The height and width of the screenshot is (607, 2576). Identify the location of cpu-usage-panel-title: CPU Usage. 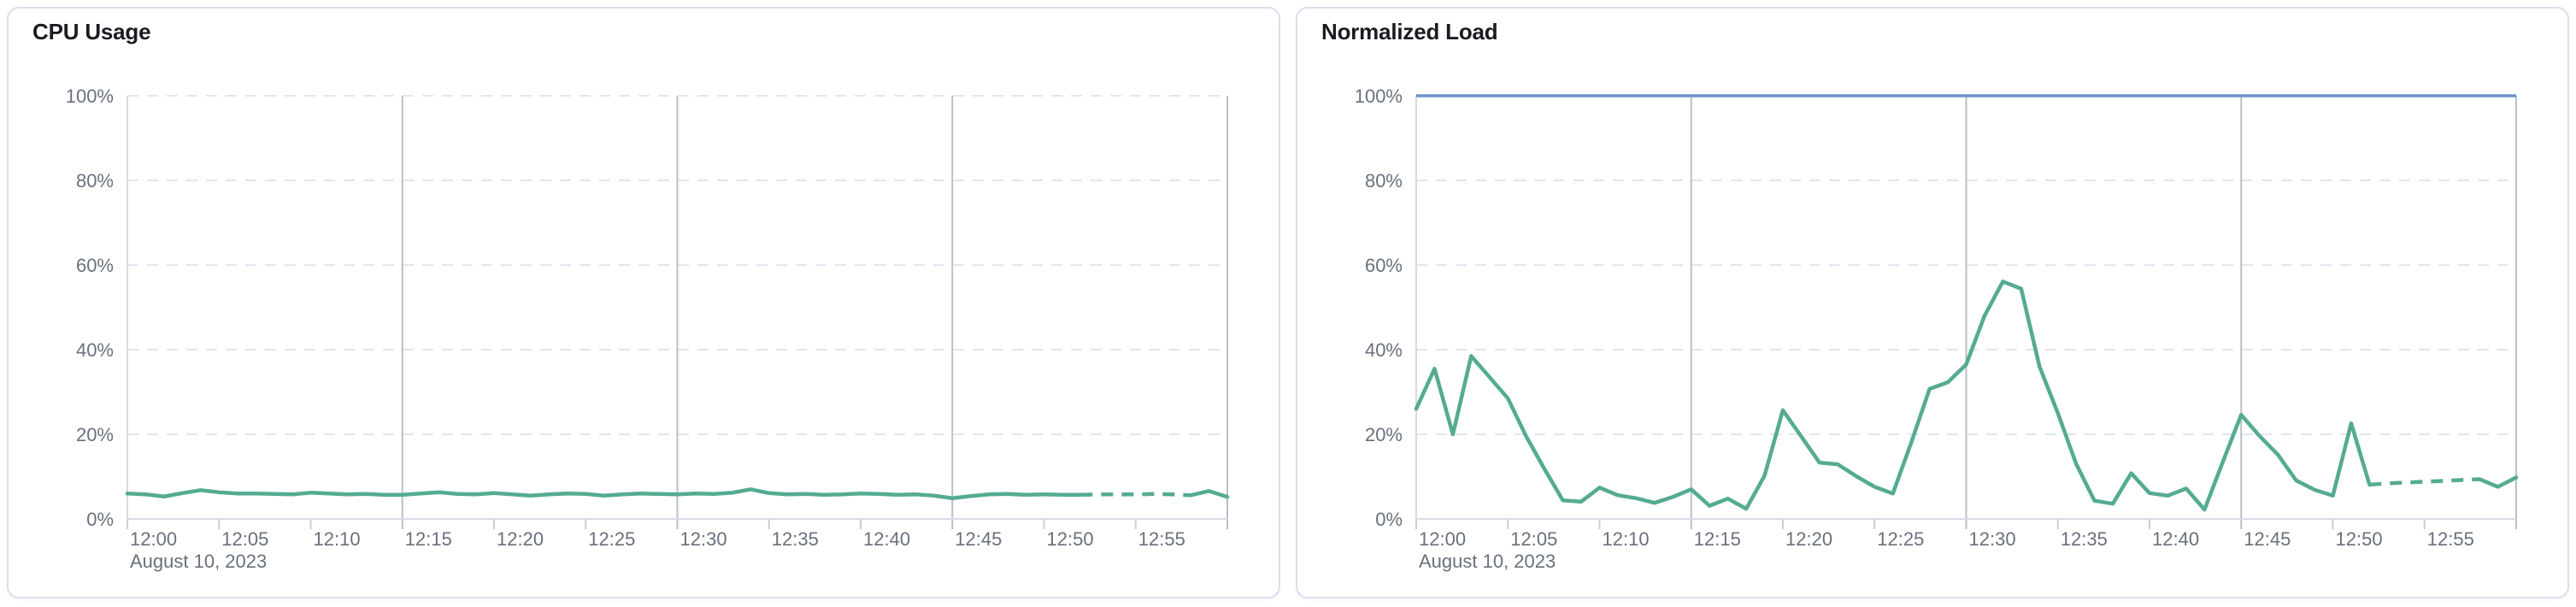
(91, 31).